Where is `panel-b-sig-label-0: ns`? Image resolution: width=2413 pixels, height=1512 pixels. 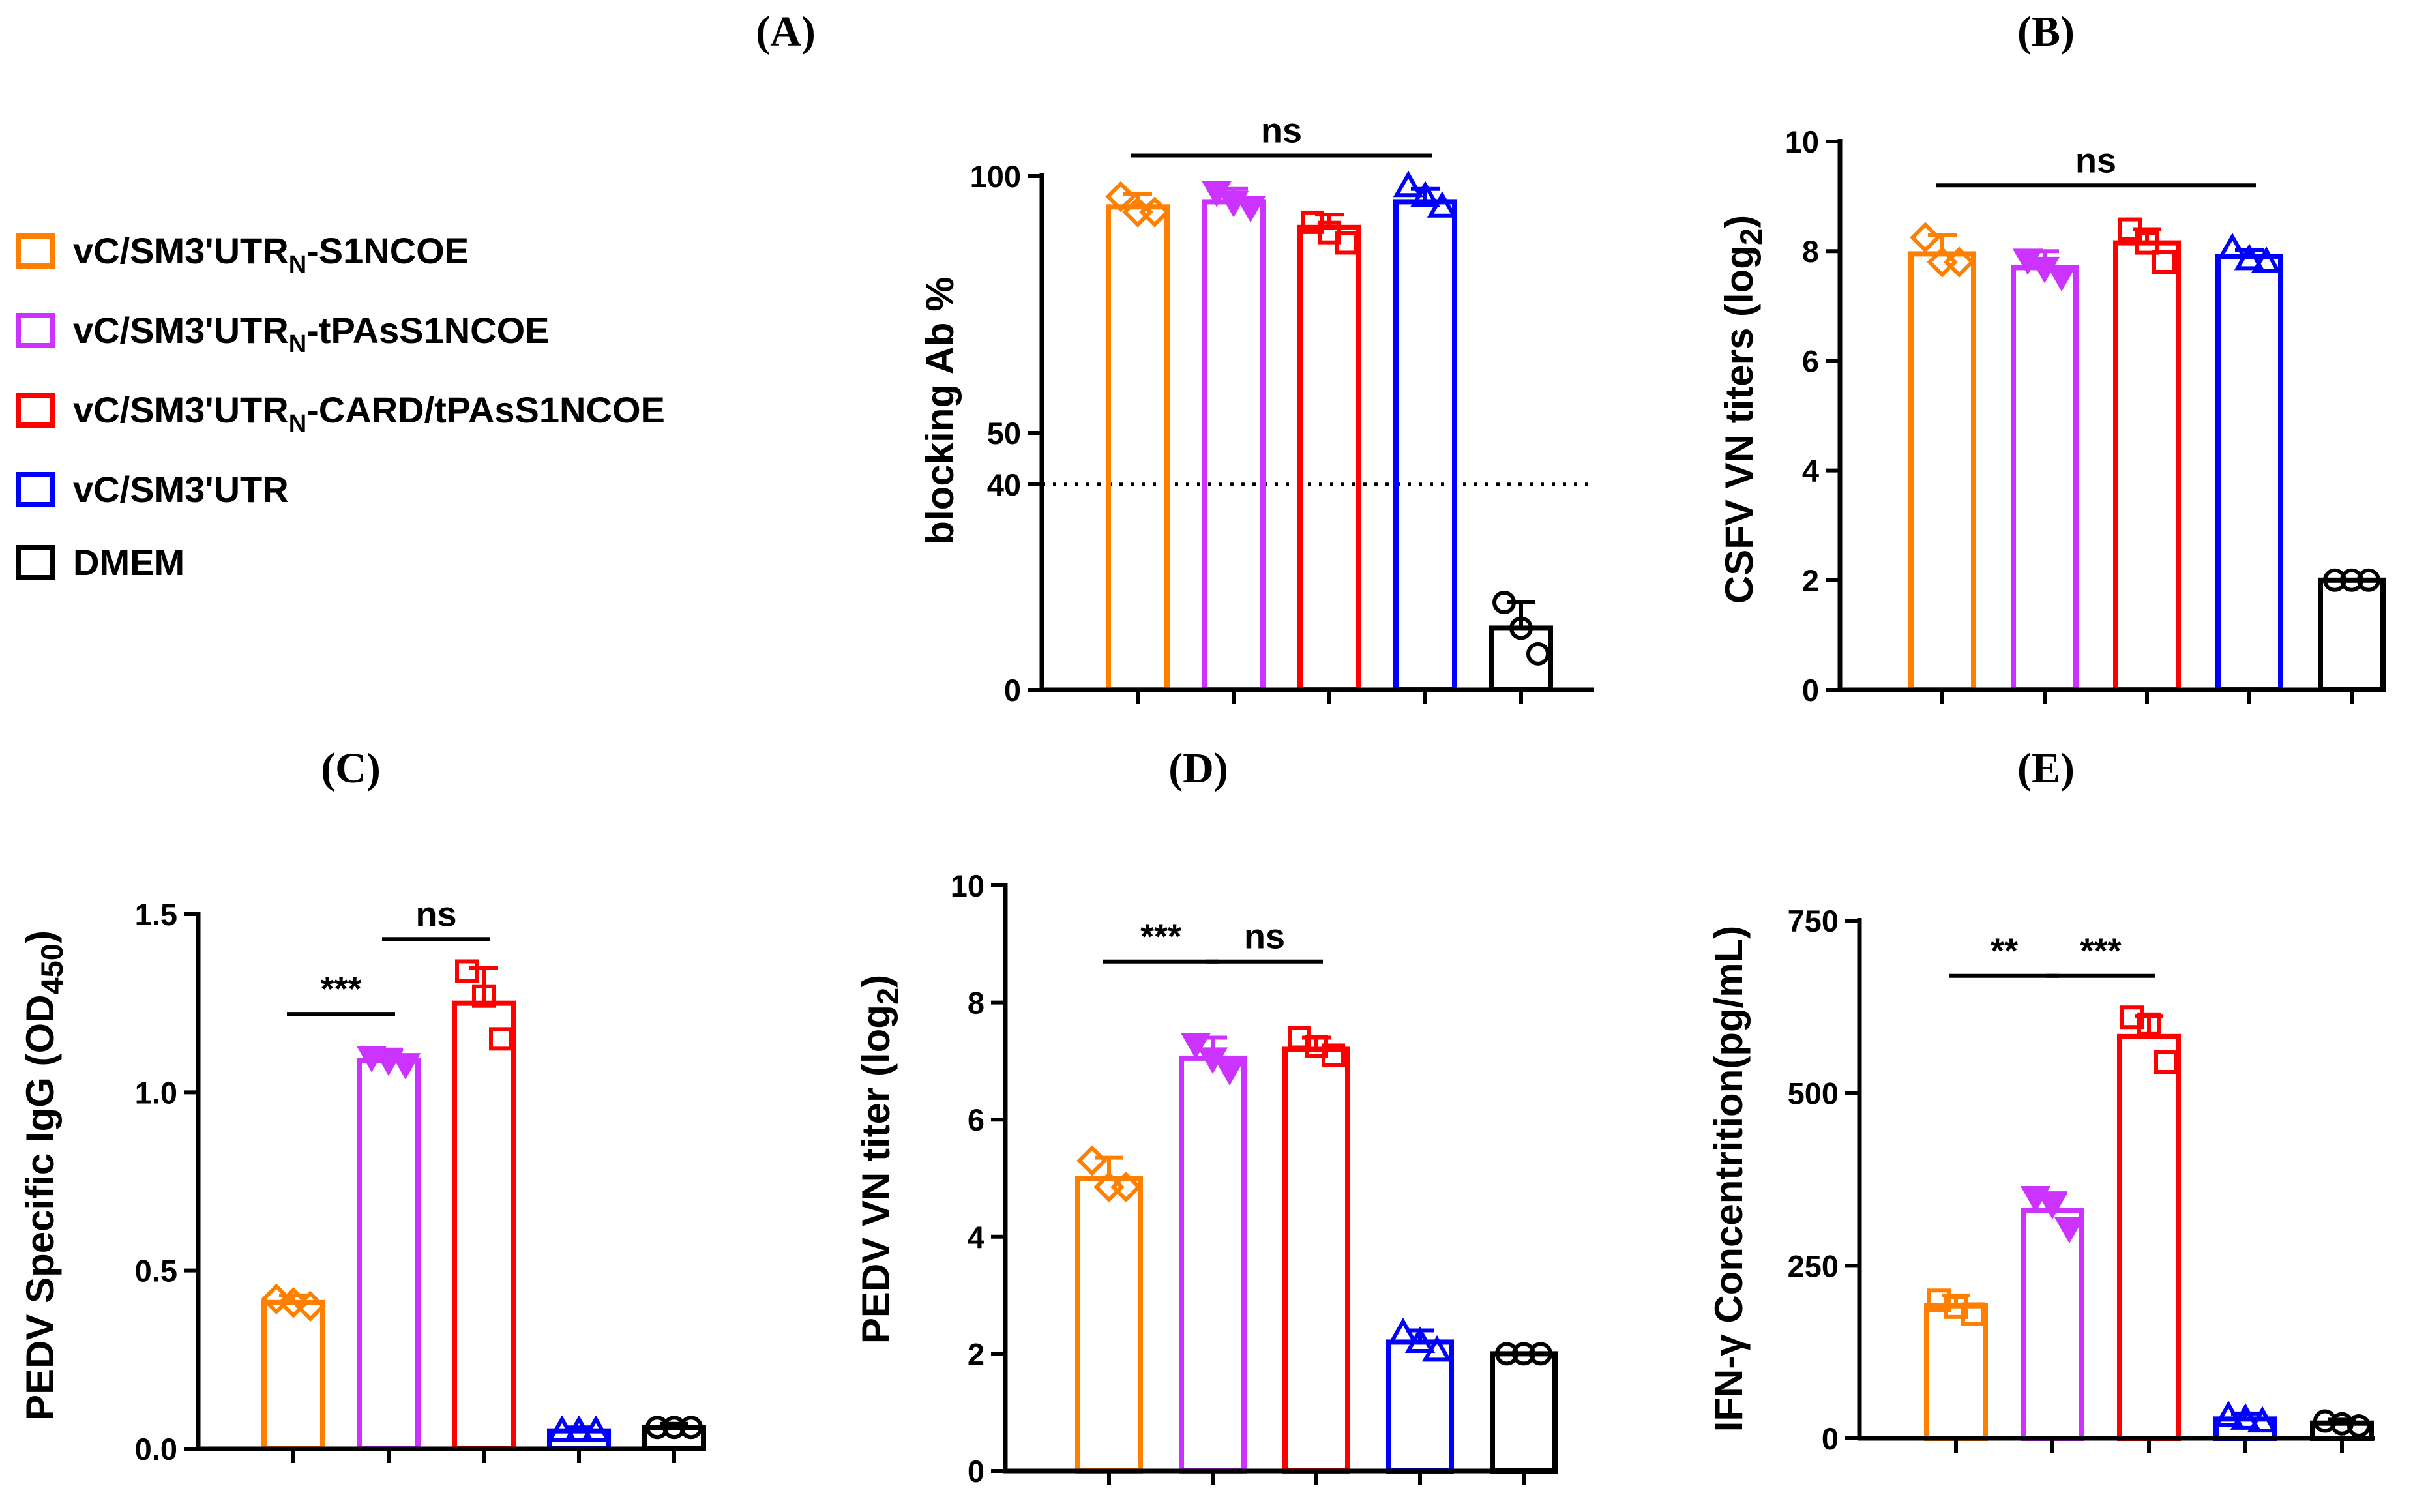
panel-b-sig-label-0: ns is located at coordinates (2095, 160).